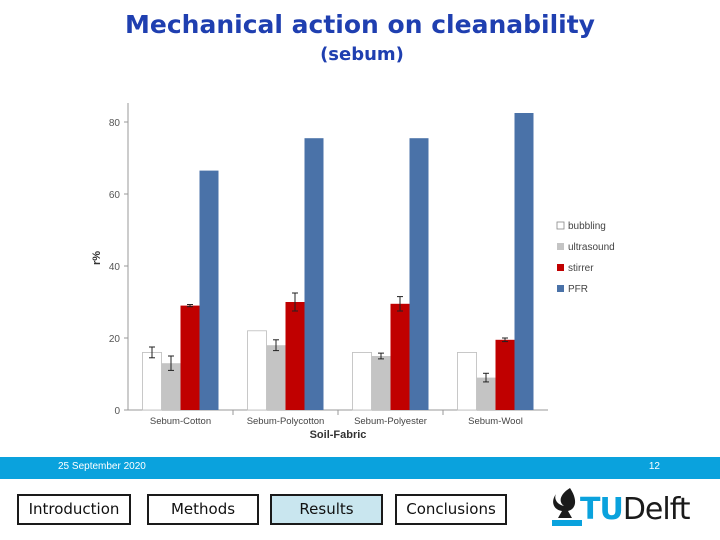  What do you see at coordinates (203, 509) in the screenshot?
I see `nav-methods-button: Methods` at bounding box center [203, 509].